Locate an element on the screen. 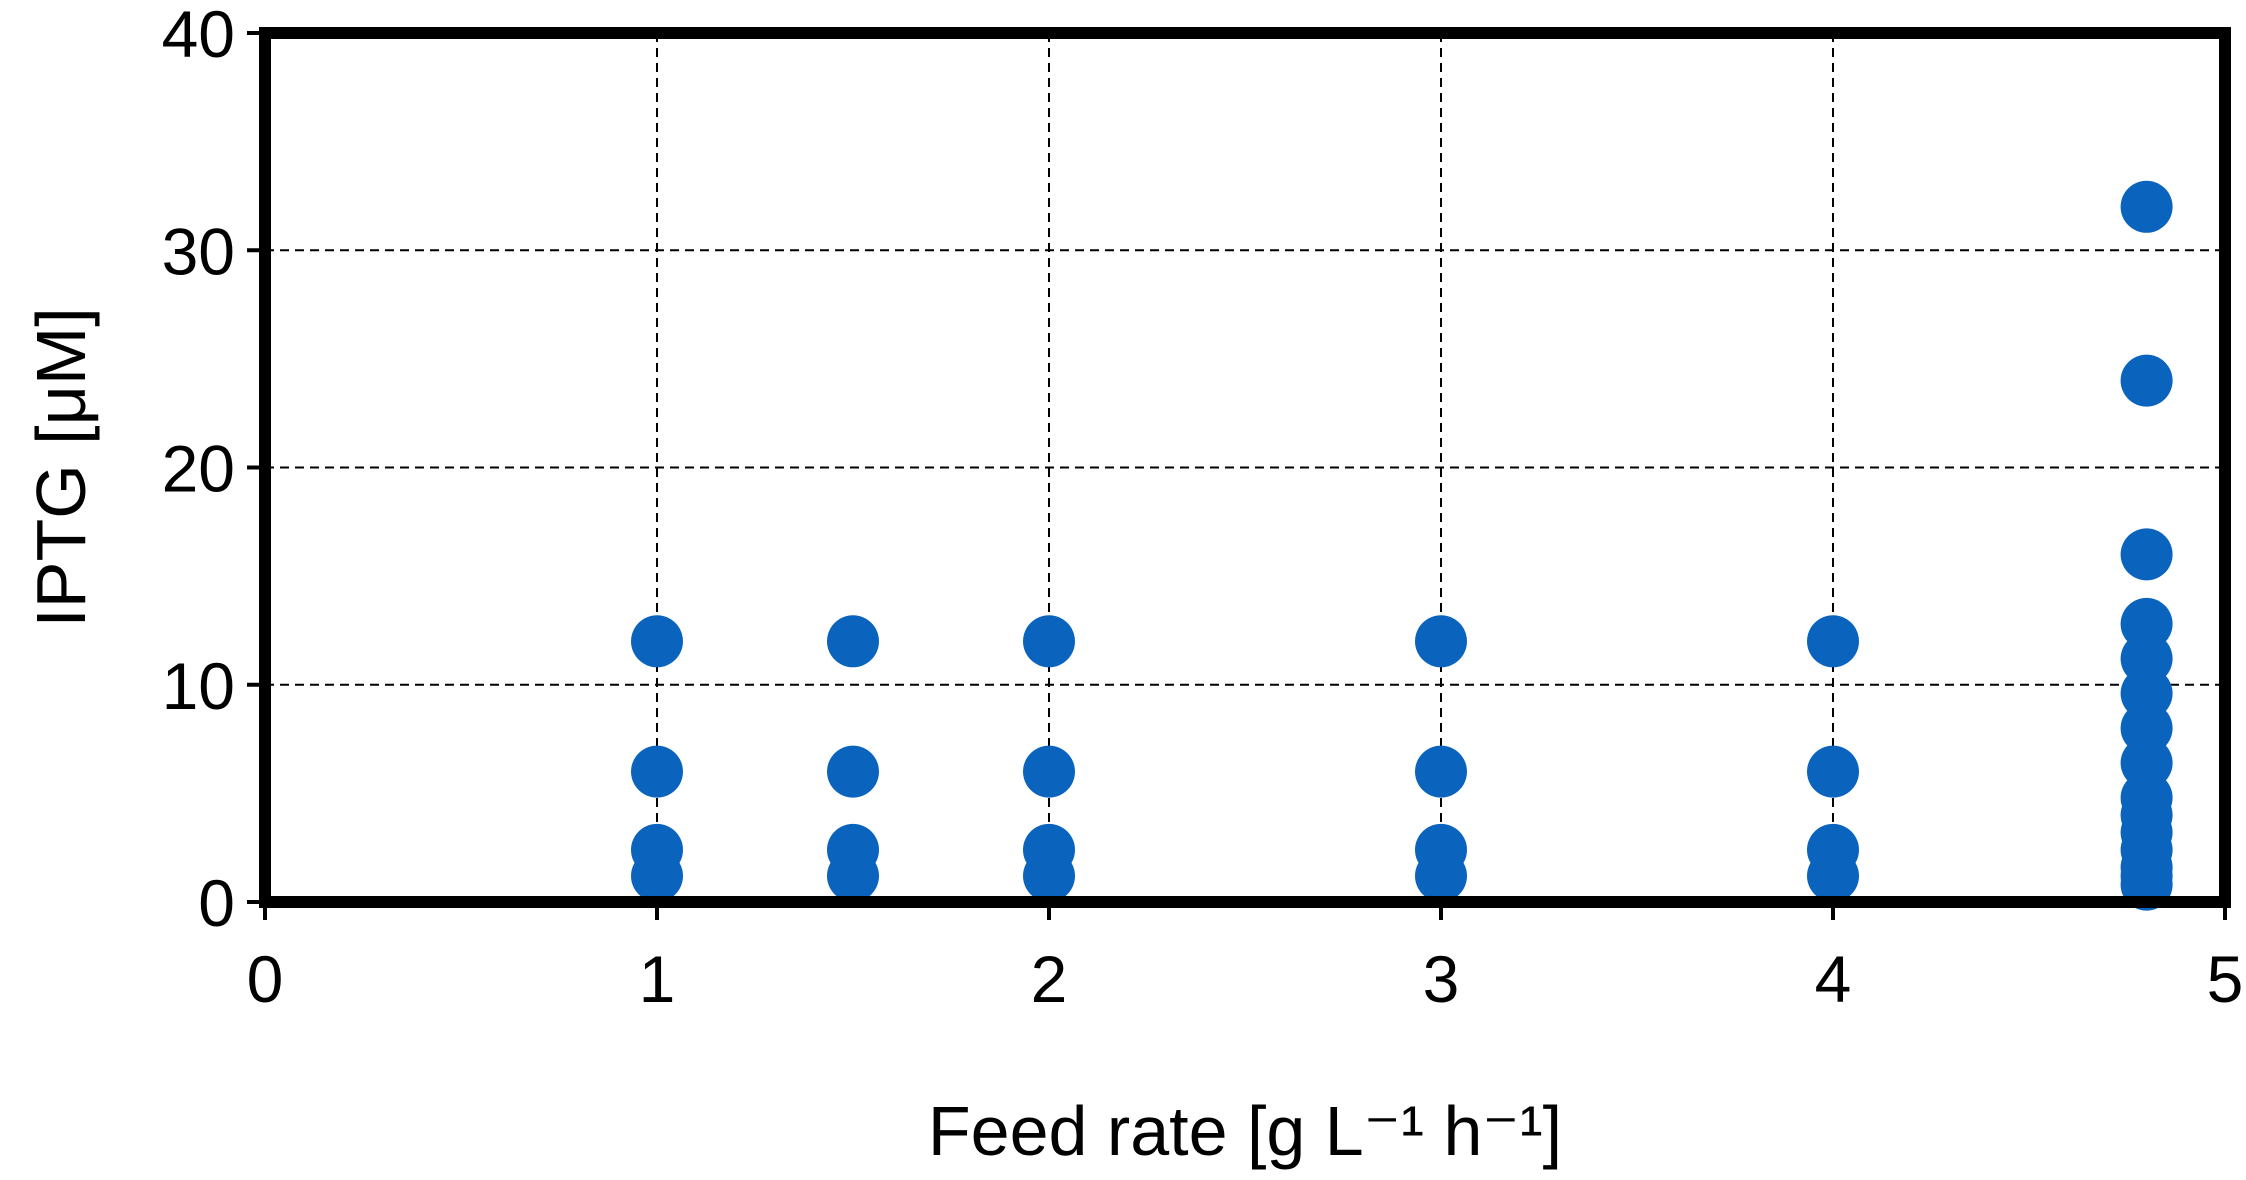  y-tick-label: 30 is located at coordinates (198, 251).